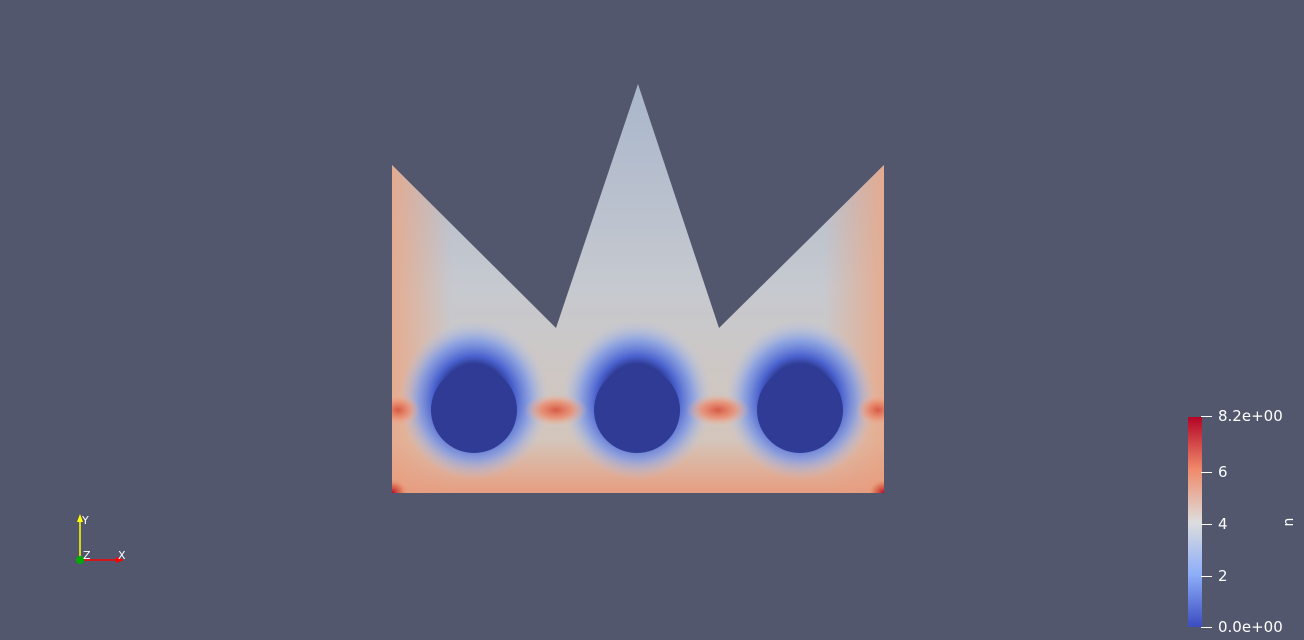 Image resolution: width=1304 pixels, height=640 pixels. What do you see at coordinates (1206, 627) in the screenshot?
I see `colorbar-tick-min` at bounding box center [1206, 627].